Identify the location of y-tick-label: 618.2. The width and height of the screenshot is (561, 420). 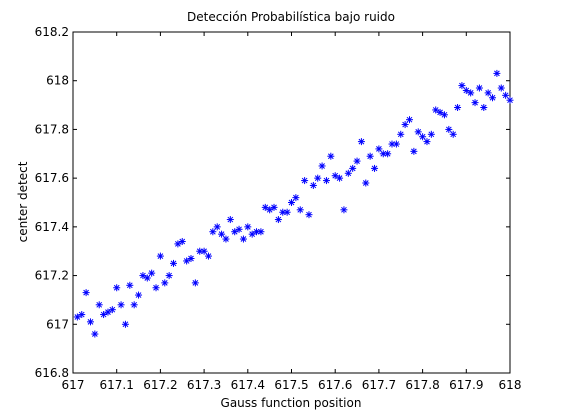
(52, 32).